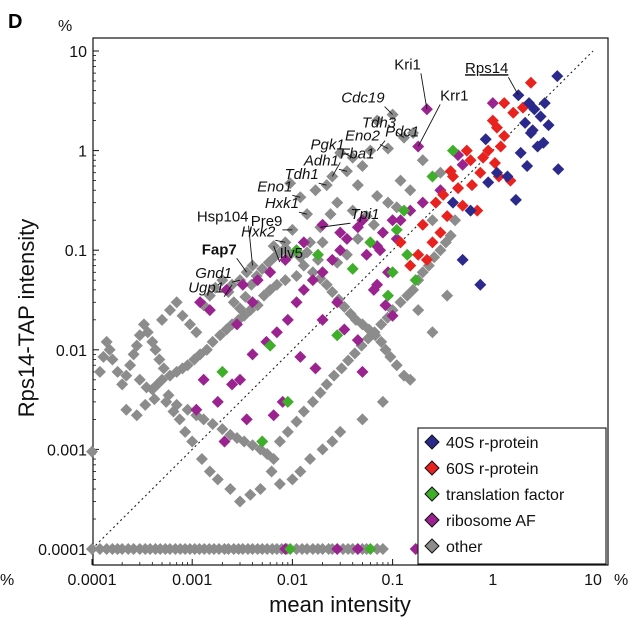 The width and height of the screenshot is (634, 621). What do you see at coordinates (82, 152) in the screenshot?
I see `y-tick-label: 1` at bounding box center [82, 152].